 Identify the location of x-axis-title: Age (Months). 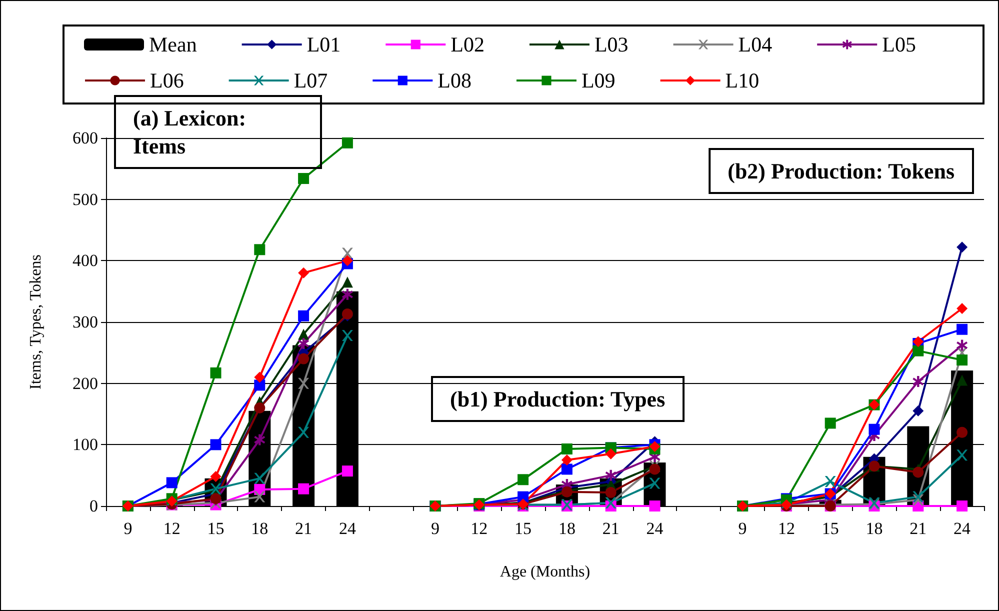
(545, 572).